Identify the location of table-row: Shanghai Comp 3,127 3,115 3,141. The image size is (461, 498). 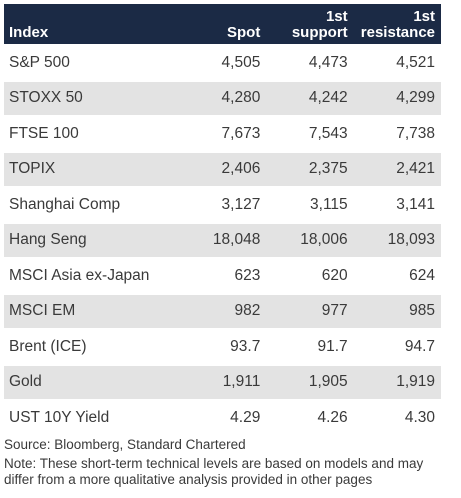
(222, 204).